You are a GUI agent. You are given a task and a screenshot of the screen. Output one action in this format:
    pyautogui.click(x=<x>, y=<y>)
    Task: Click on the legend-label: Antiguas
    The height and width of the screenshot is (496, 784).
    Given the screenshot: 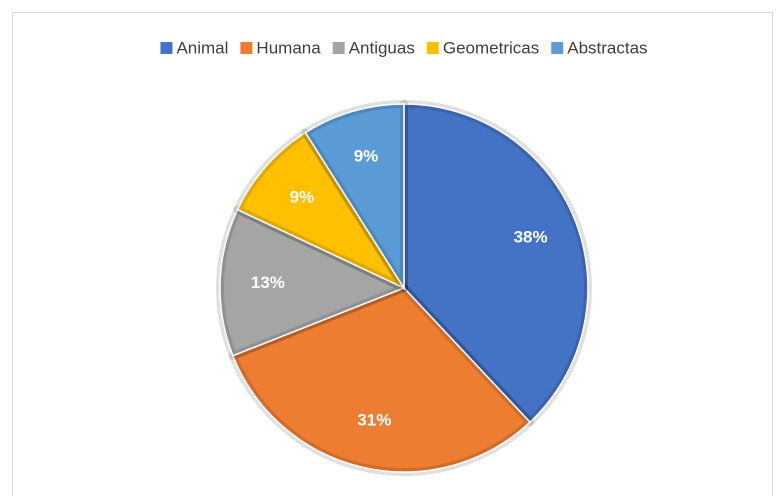 What is the action you would take?
    pyautogui.click(x=382, y=47)
    